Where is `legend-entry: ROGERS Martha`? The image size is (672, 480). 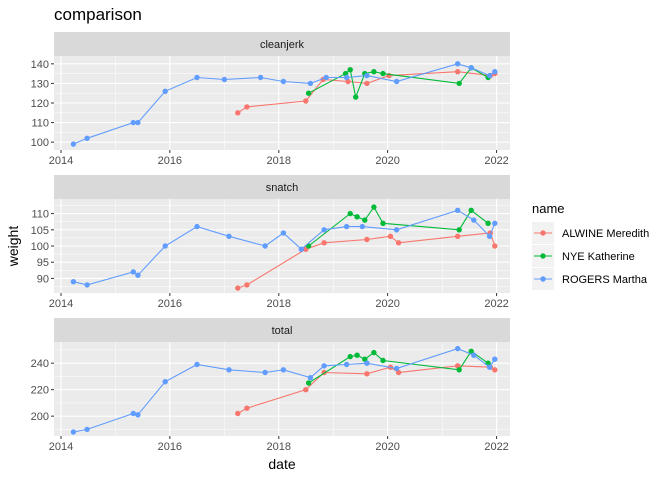 legend-entry: ROGERS Martha is located at coordinates (590, 279).